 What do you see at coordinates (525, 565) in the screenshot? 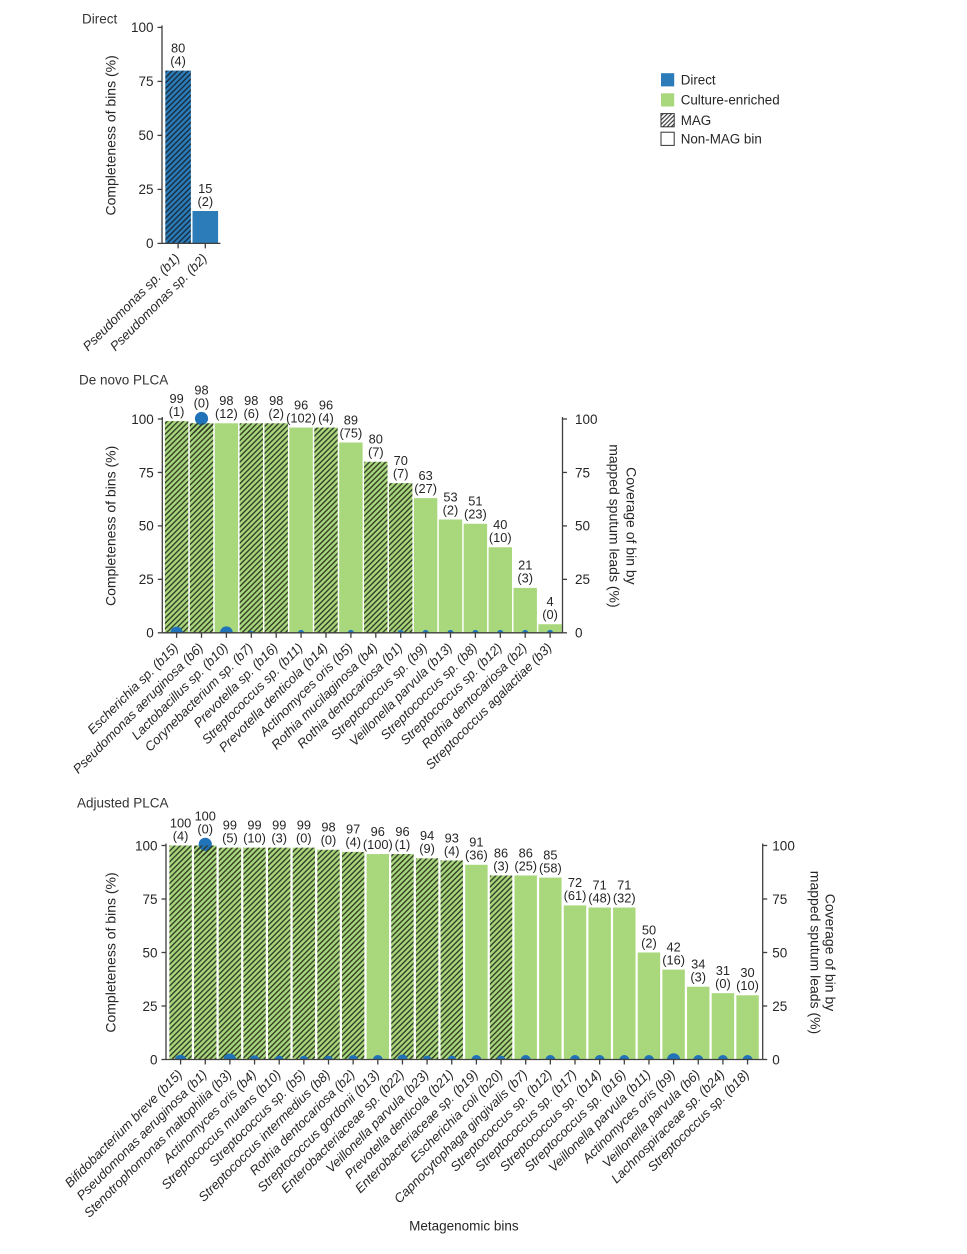
I see `svg-text: 21` at bounding box center [525, 565].